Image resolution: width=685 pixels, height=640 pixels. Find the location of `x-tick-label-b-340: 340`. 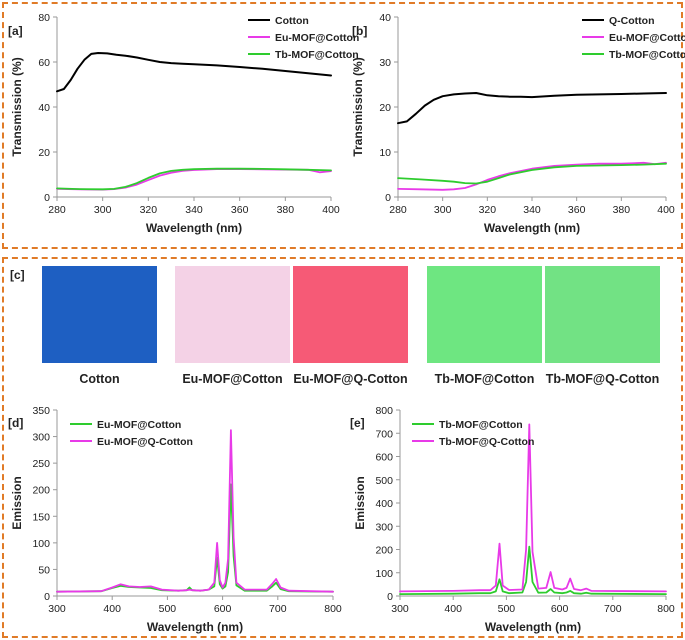

x-tick-label-b-340: 340 is located at coordinates (532, 210).